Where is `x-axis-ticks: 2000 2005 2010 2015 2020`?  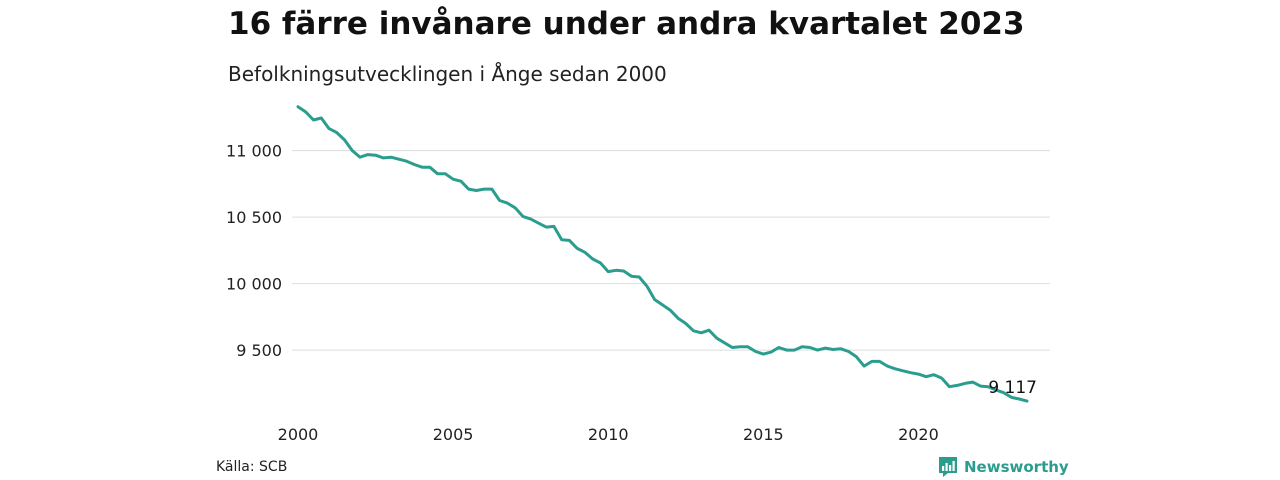 x-axis-ticks: 2000 2005 2010 2015 2020 is located at coordinates (608, 434).